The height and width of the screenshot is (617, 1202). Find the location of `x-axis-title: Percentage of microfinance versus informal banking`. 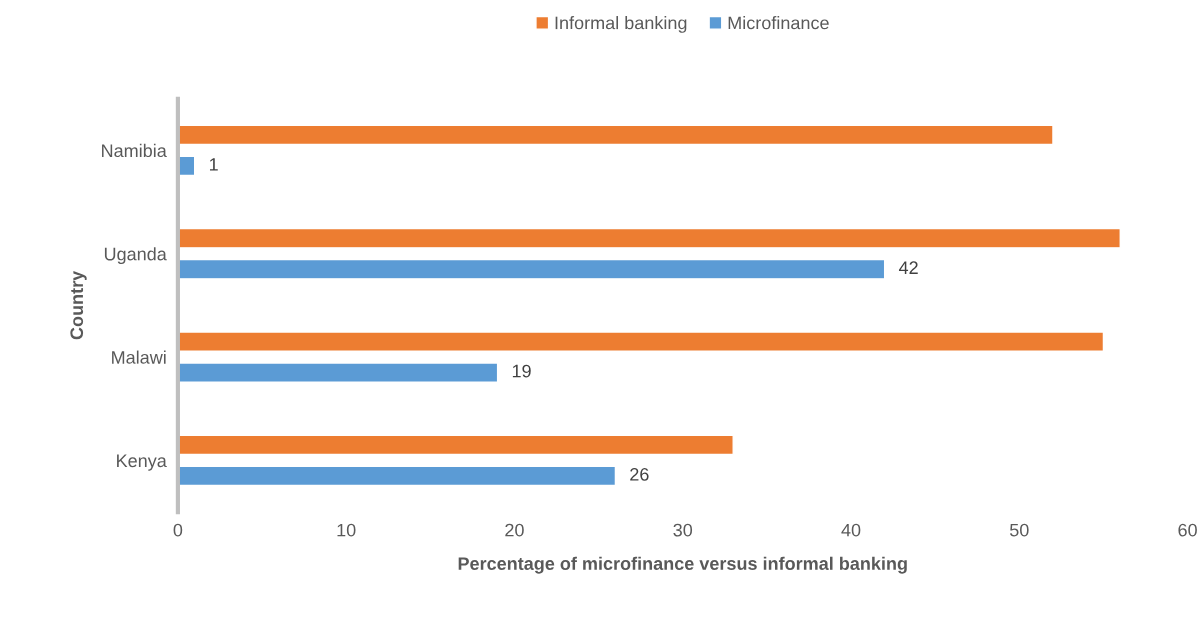

x-axis-title: Percentage of microfinance versus informal banking is located at coordinates (682, 565).